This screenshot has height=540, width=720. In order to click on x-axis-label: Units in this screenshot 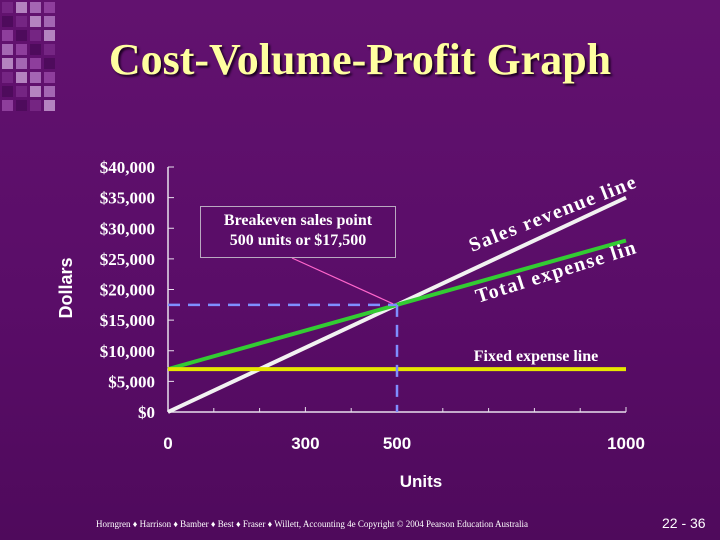, I will do `click(421, 481)`.